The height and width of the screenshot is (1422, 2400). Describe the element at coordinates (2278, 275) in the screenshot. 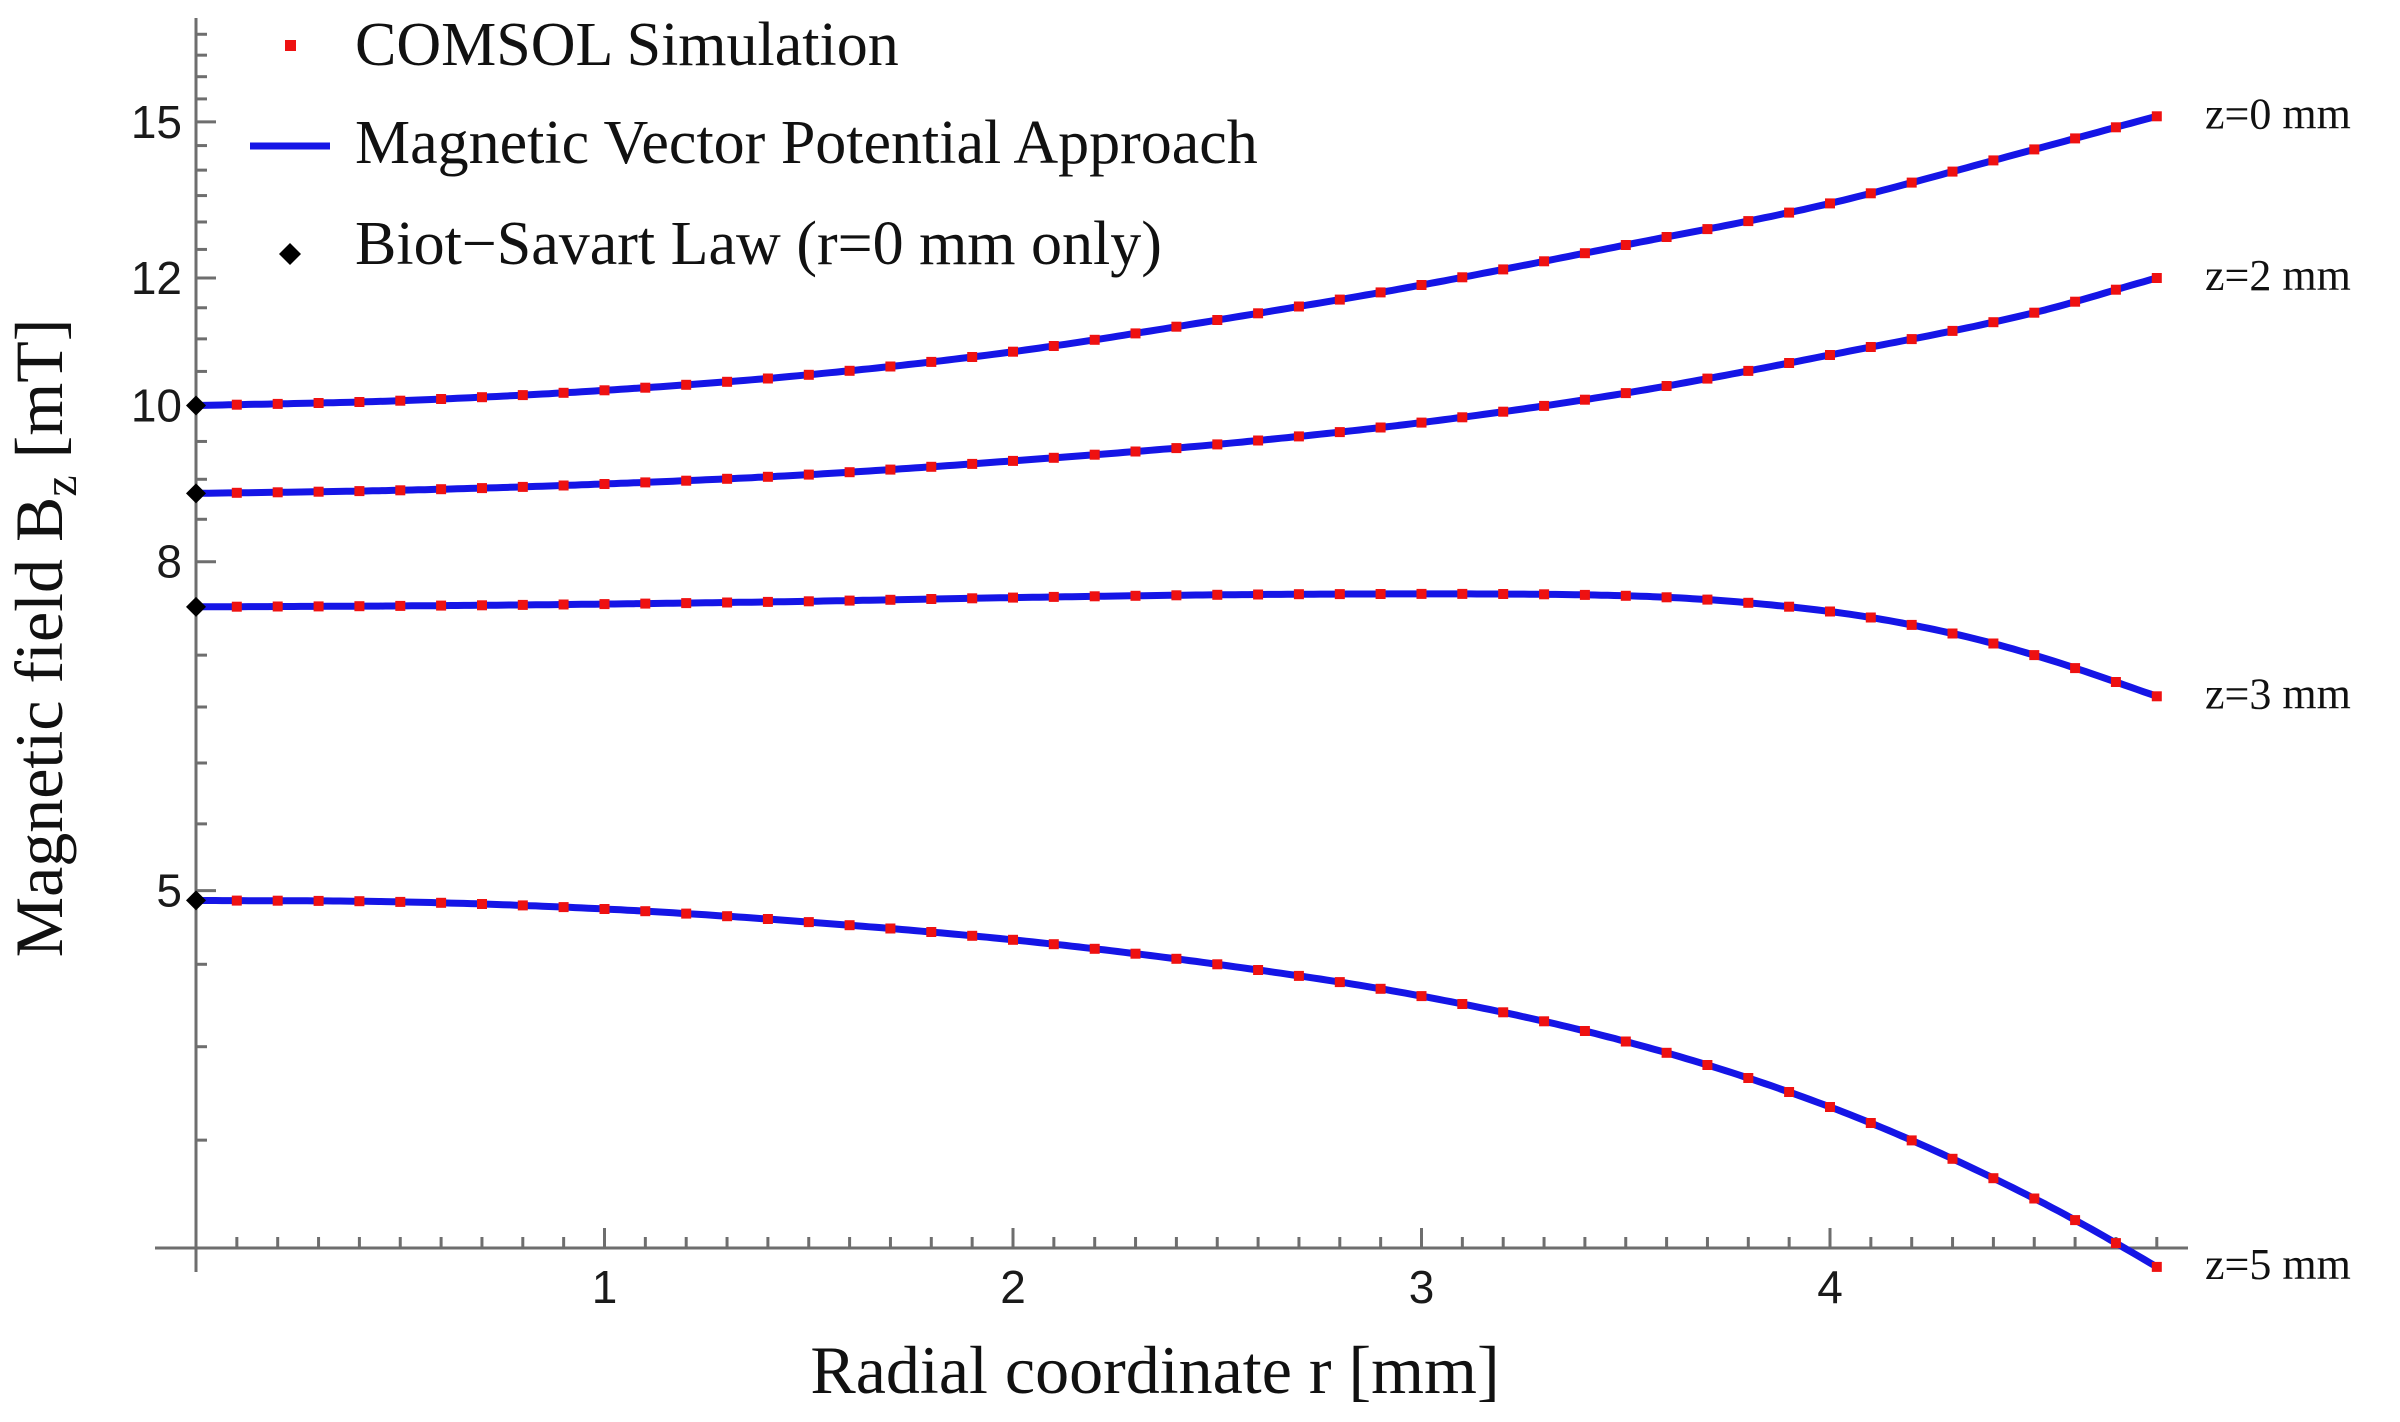

I see `curve-label-2: z=2 mm` at that location.